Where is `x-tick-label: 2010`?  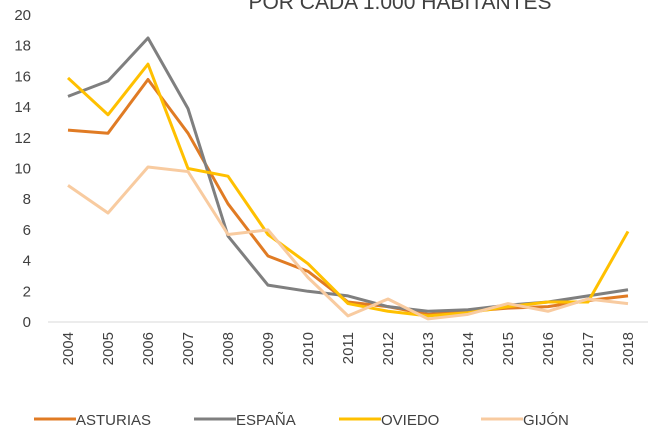 x-tick-label: 2010 is located at coordinates (308, 348).